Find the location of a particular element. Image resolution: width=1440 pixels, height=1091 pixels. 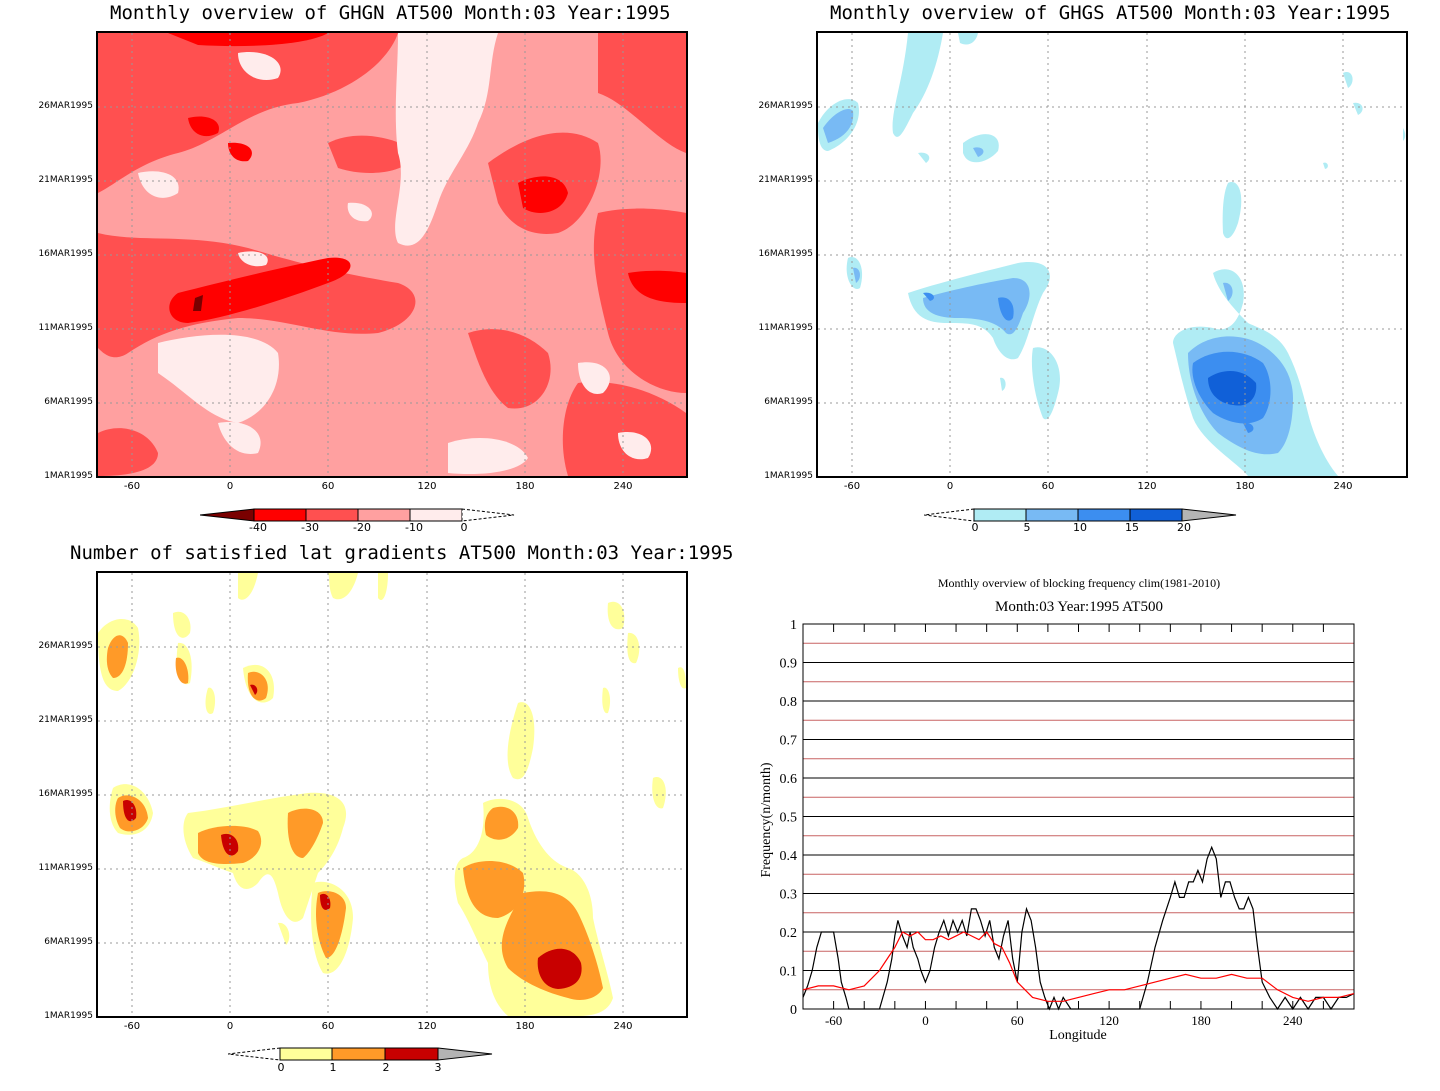

ghgn-colorbar is located at coordinates (357, 515).